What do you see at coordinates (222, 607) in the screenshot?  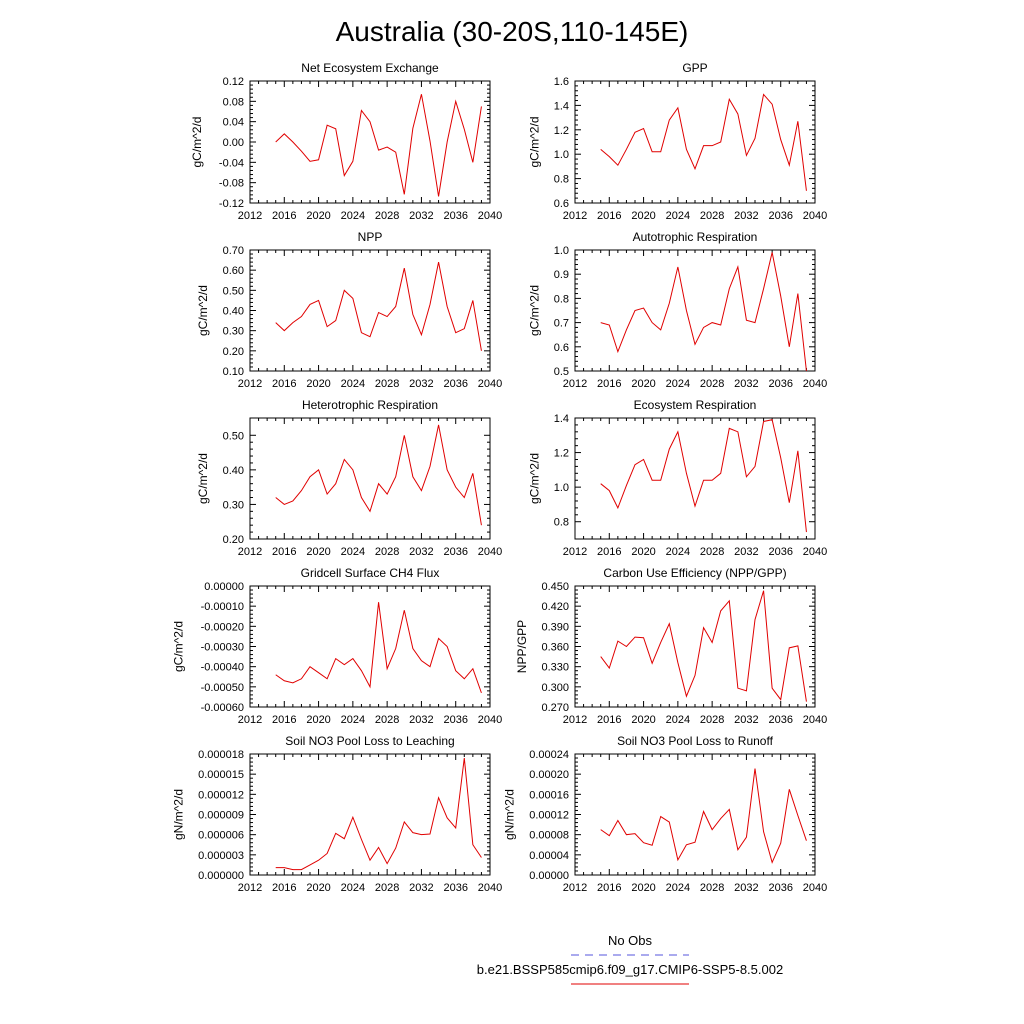 I see `y-tick-label: -0.00010` at bounding box center [222, 607].